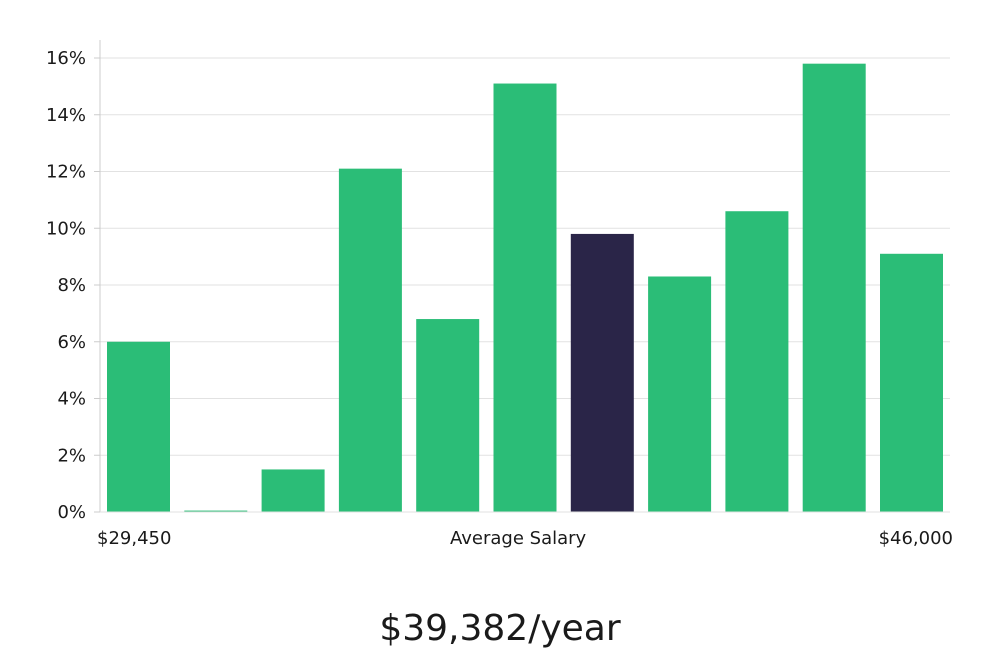 The height and width of the screenshot is (660, 1000). Describe the element at coordinates (66, 228) in the screenshot. I see `y-tick-label: 10%` at that location.